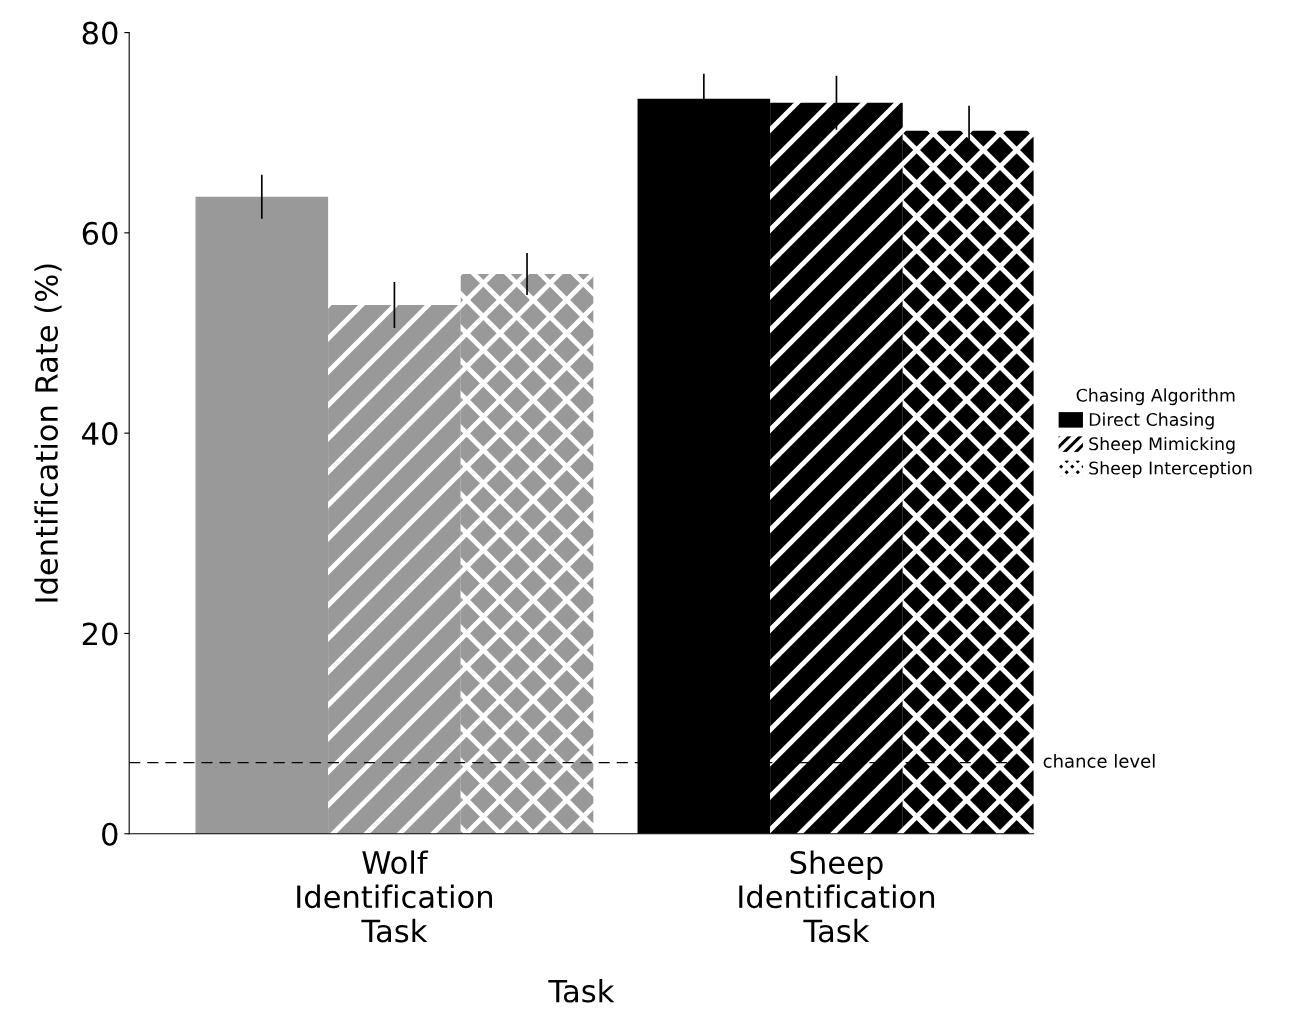  I want to click on text: Sheep Interception, so click(1170, 469).